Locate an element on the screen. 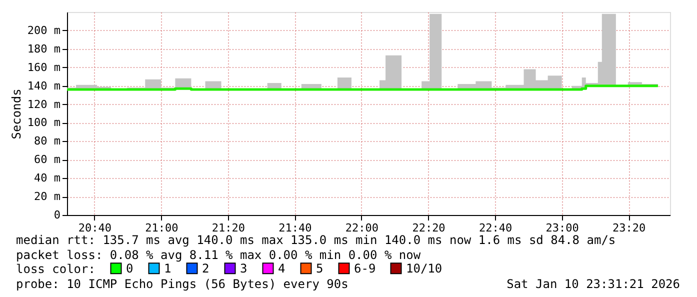 The height and width of the screenshot is (297, 697). x-tick-label: 22:00 is located at coordinates (362, 228).